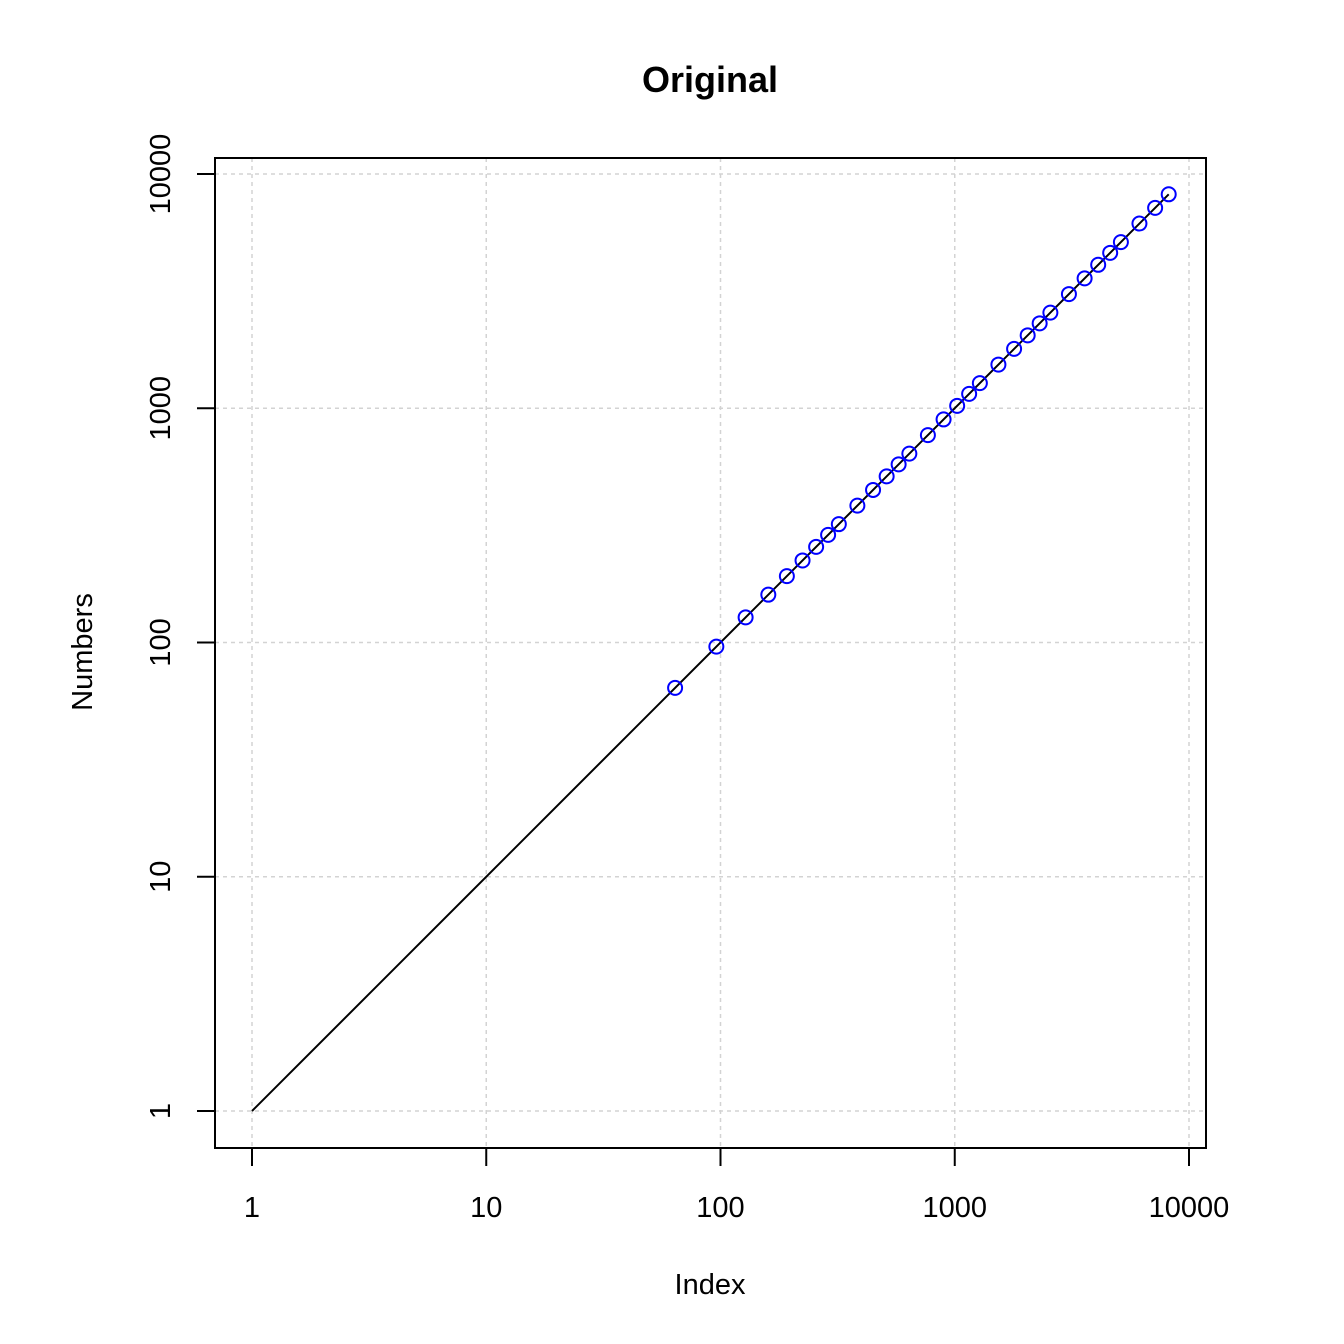 The width and height of the screenshot is (1344, 1344). I want to click on y-tick-label: 1, so click(161, 1111).